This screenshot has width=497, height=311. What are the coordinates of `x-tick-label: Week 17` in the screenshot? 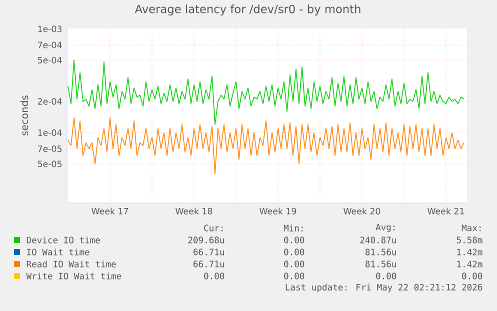 It's located at (110, 211).